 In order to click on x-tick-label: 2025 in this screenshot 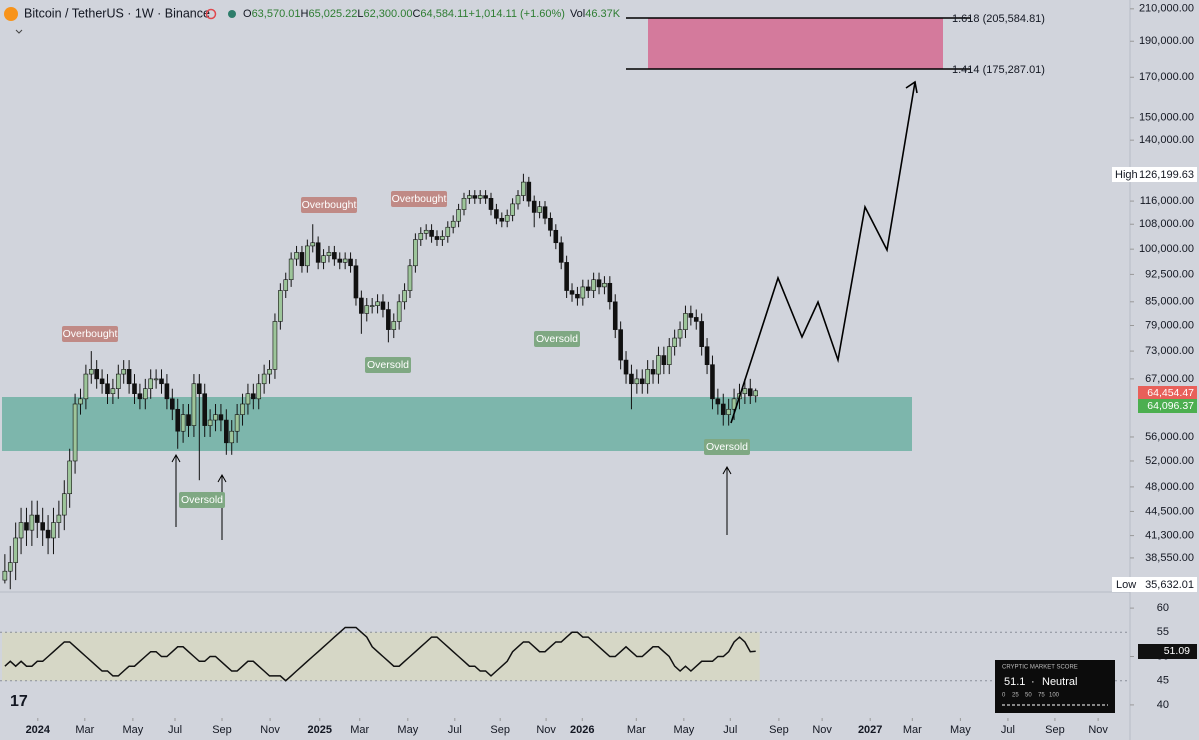, I will do `click(320, 730)`.